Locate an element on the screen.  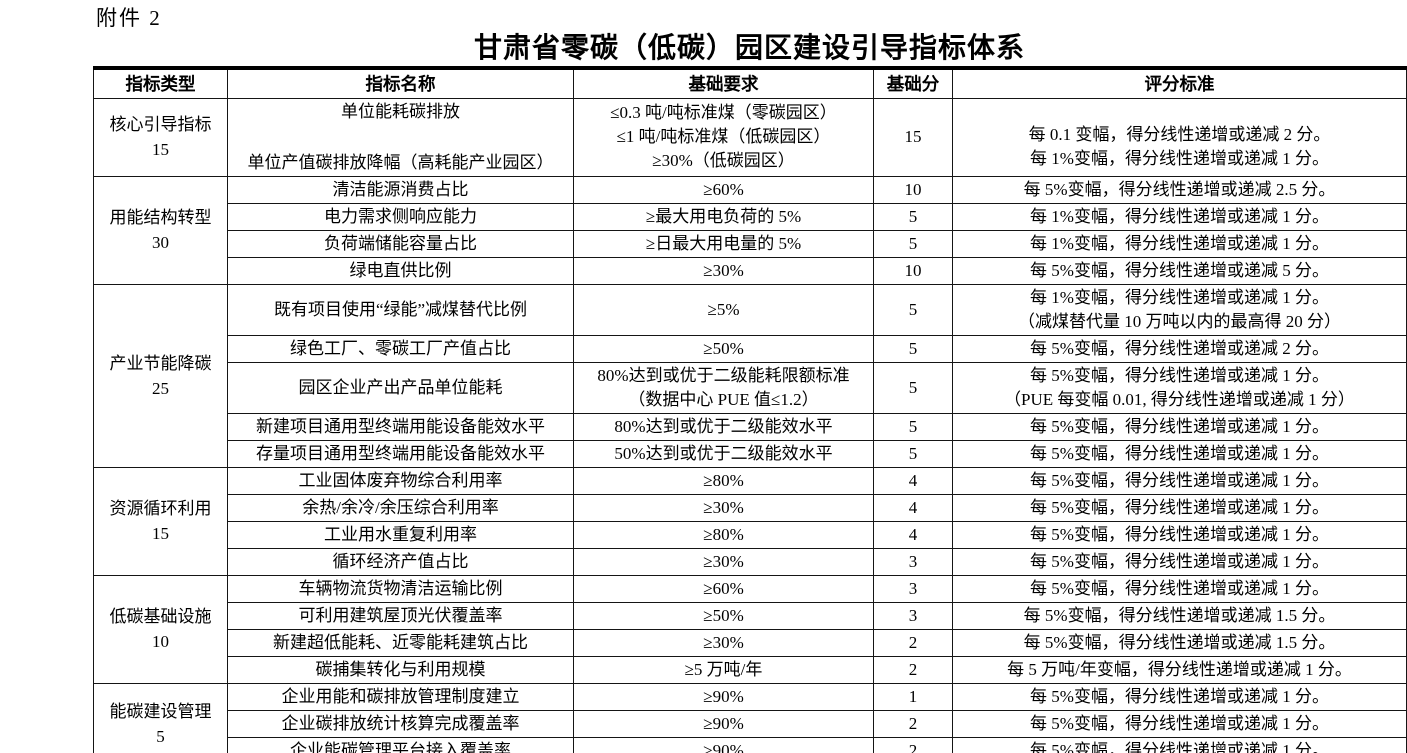
indicator-name-line: 工业固体废弃物综合利用率 is located at coordinates (400, 480).